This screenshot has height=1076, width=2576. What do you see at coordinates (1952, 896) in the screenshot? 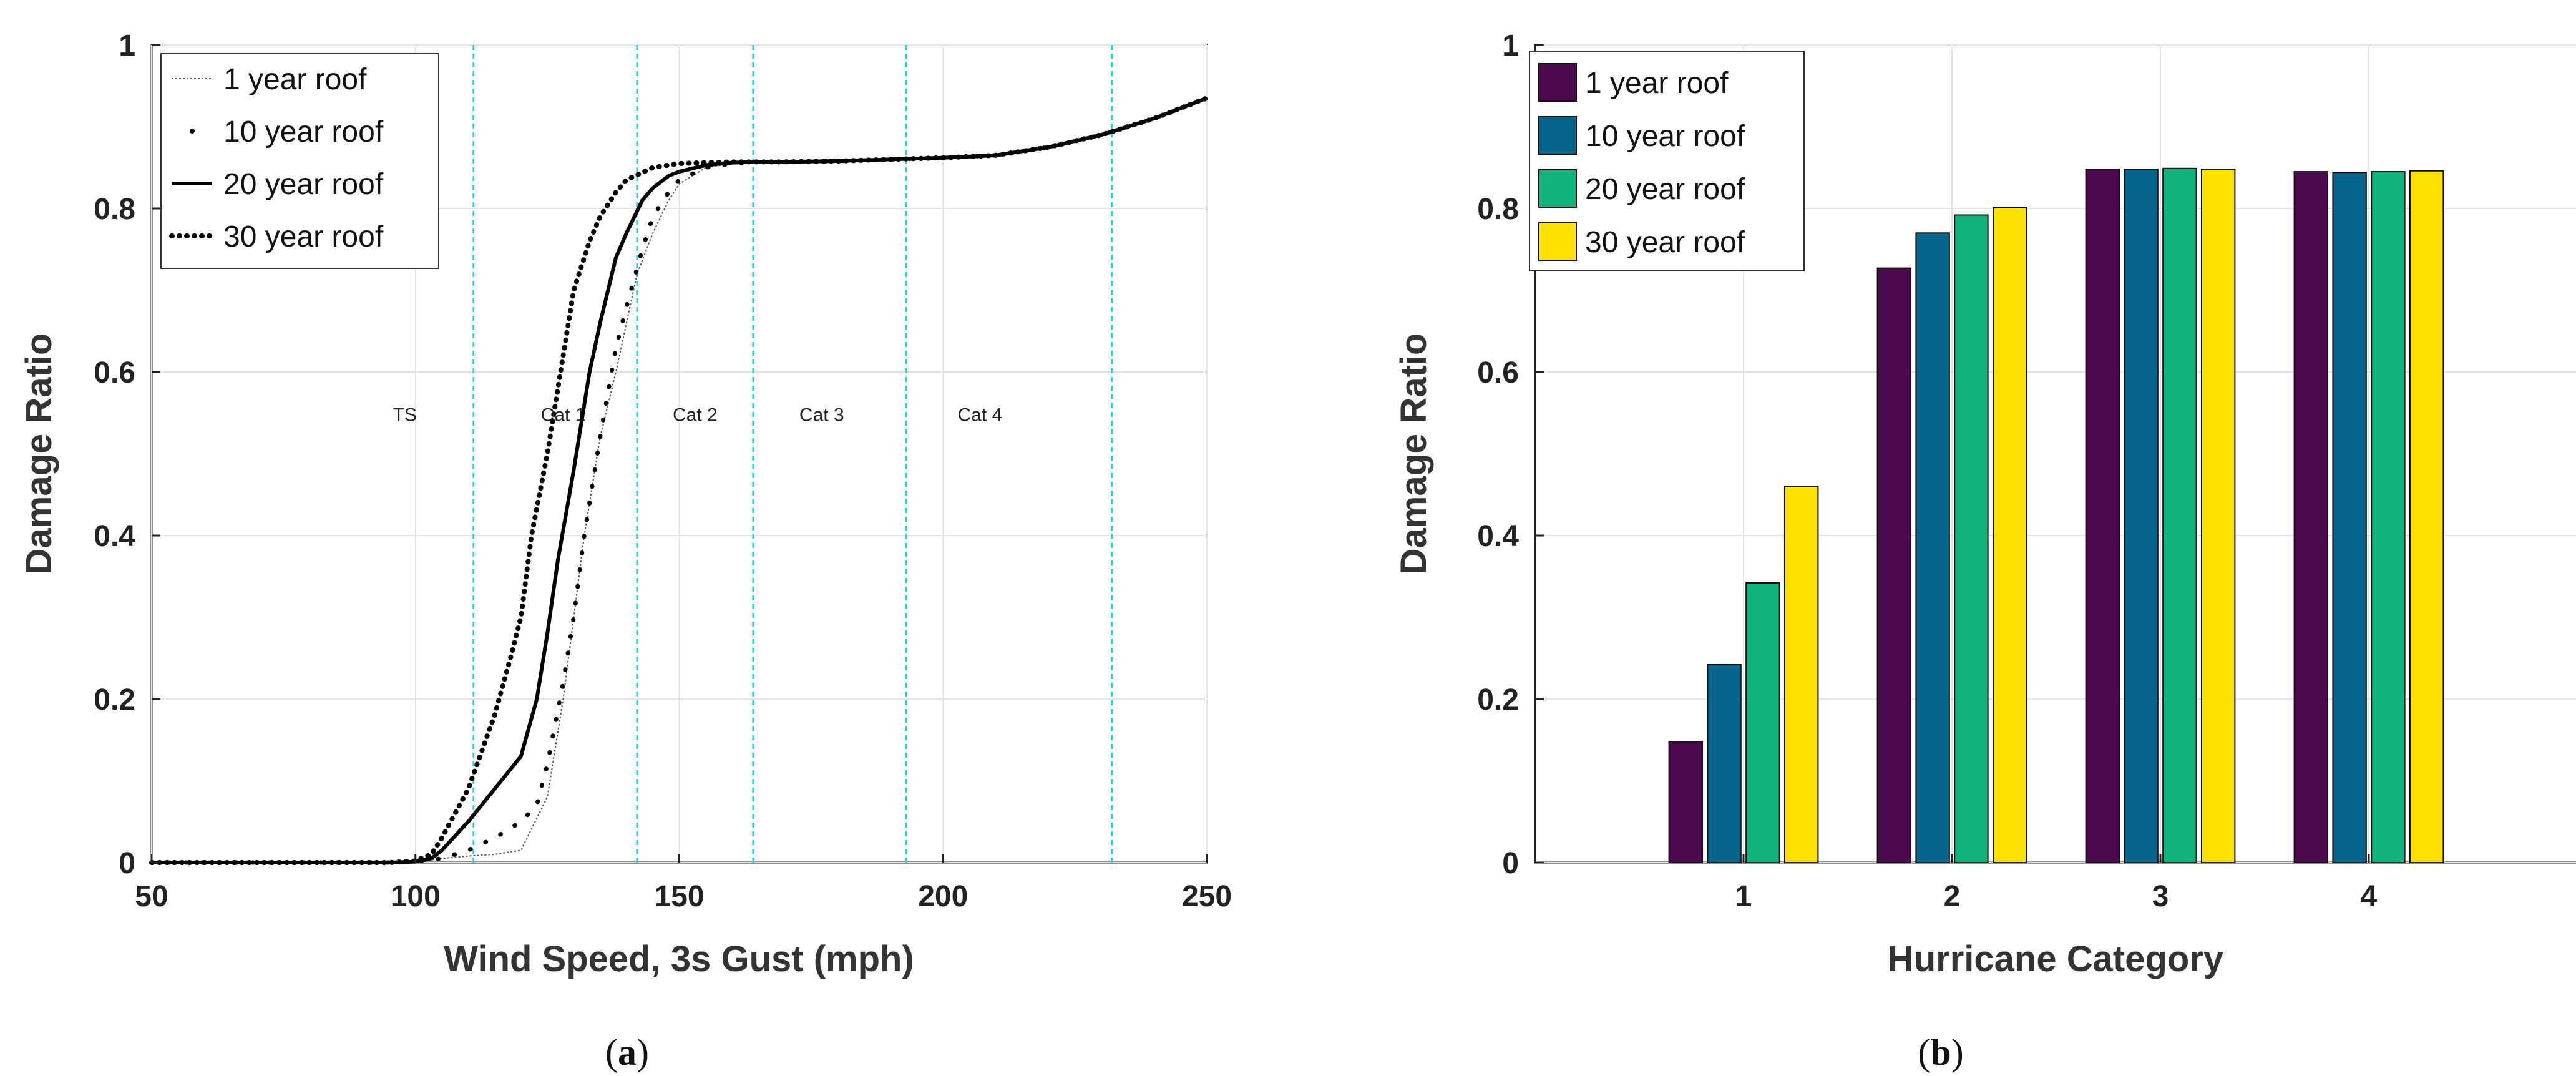
I see `panel-b-x-tick-label: 2` at bounding box center [1952, 896].